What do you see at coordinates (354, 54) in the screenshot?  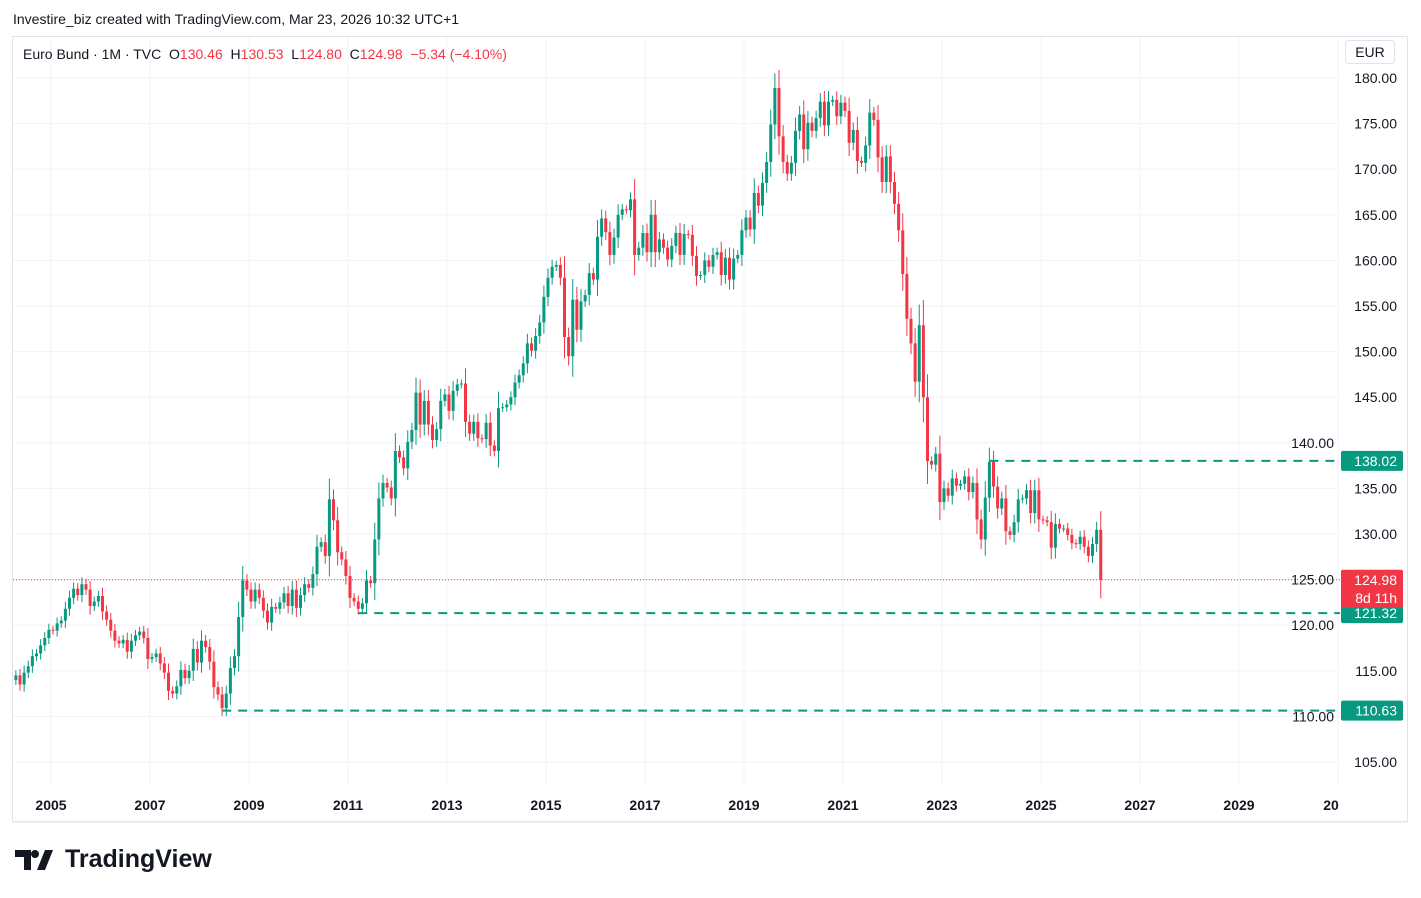 I see `close-label: C` at bounding box center [354, 54].